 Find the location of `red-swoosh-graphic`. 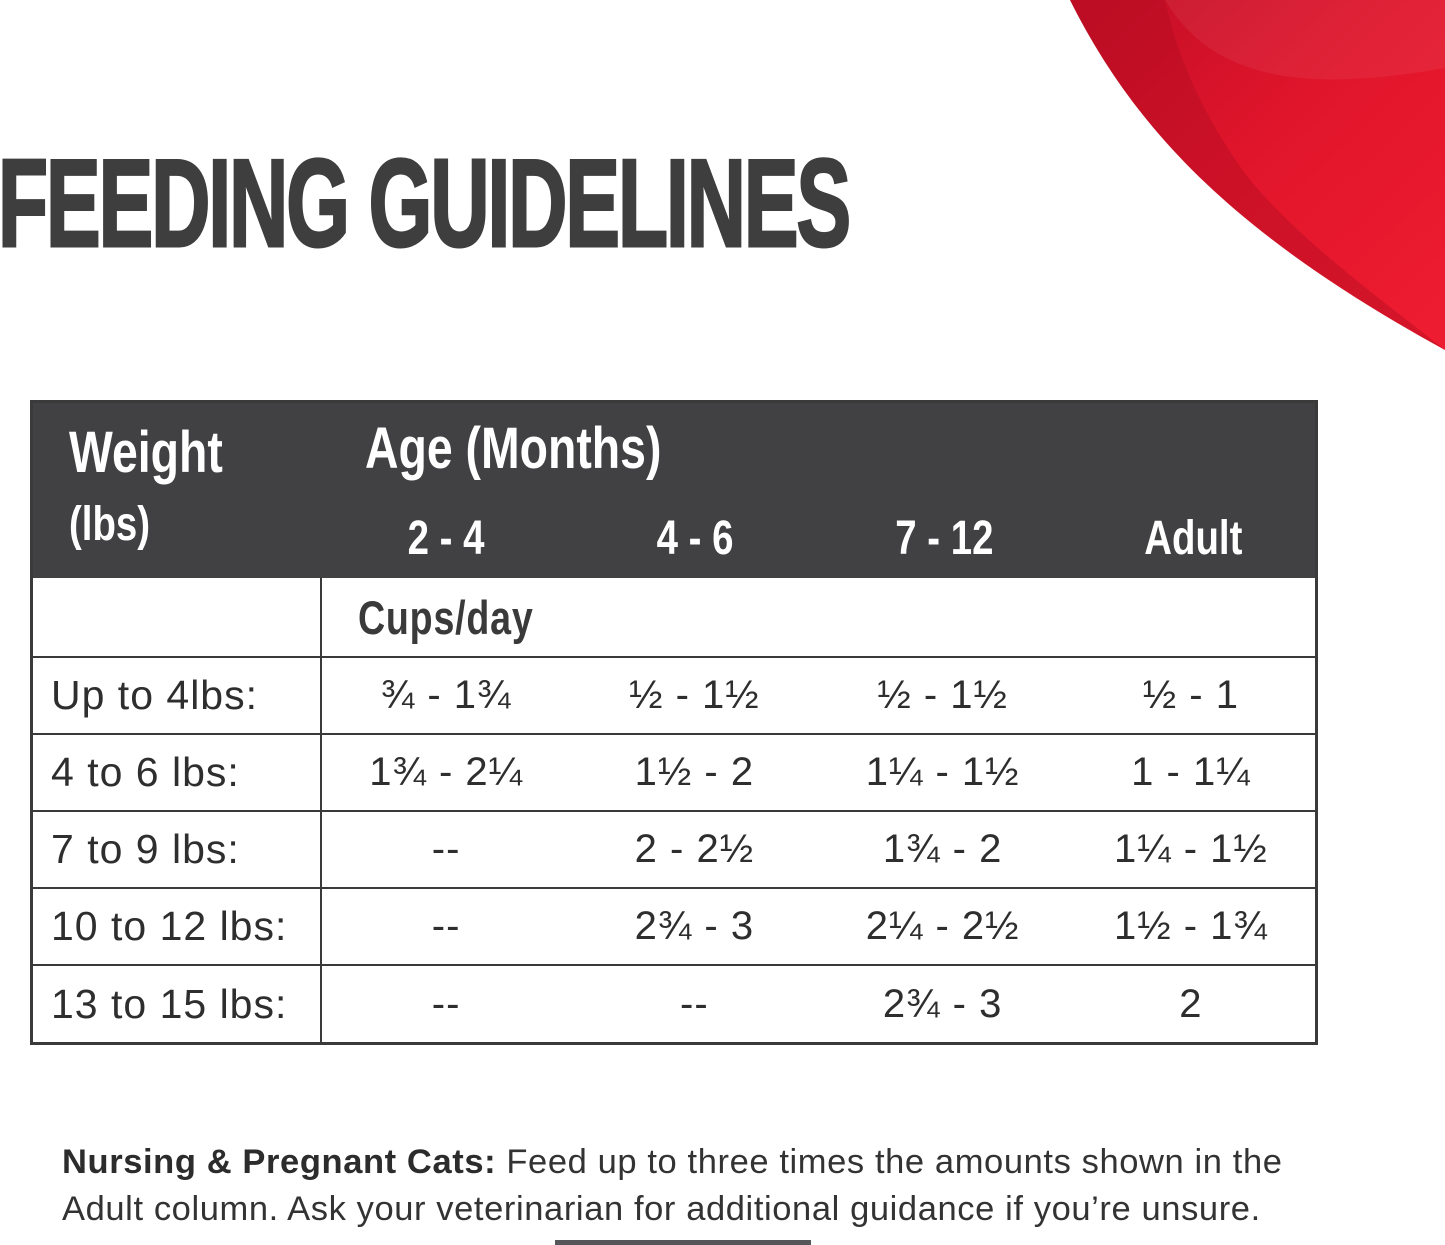

red-swoosh-graphic is located at coordinates (1257, 175).